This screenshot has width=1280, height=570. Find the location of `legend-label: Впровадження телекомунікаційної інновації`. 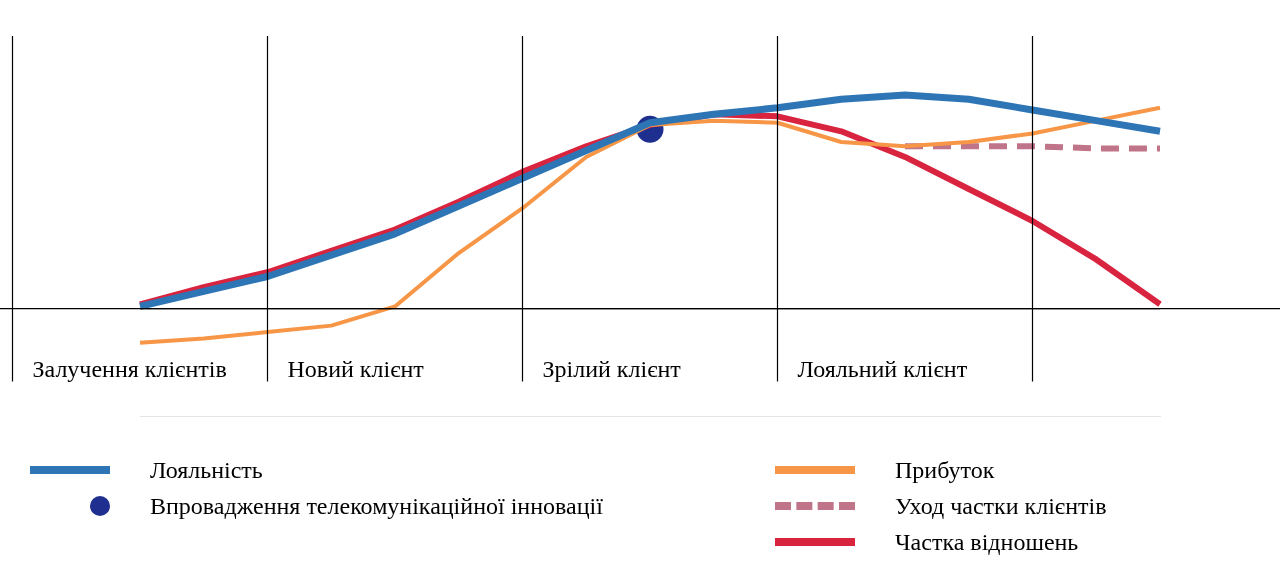

legend-label: Впровадження телекомунікаційної інновації is located at coordinates (376, 506).